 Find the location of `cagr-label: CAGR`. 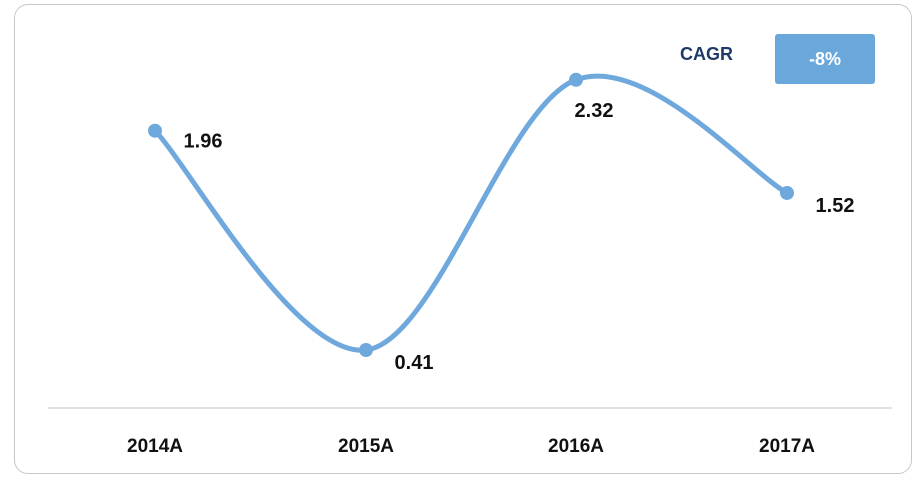

cagr-label: CAGR is located at coordinates (706, 54).